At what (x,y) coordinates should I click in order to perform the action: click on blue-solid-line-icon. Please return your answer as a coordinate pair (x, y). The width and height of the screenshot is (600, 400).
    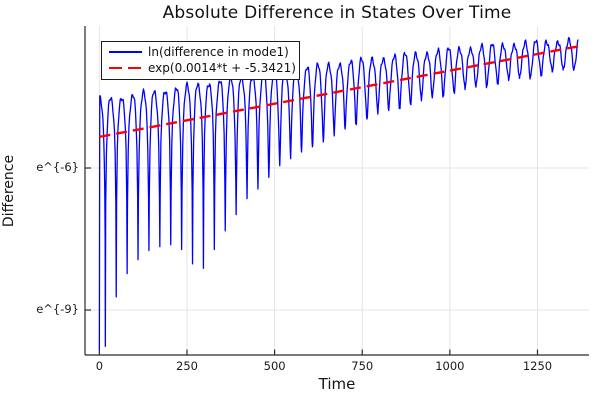
    Looking at the image, I should click on (125, 52).